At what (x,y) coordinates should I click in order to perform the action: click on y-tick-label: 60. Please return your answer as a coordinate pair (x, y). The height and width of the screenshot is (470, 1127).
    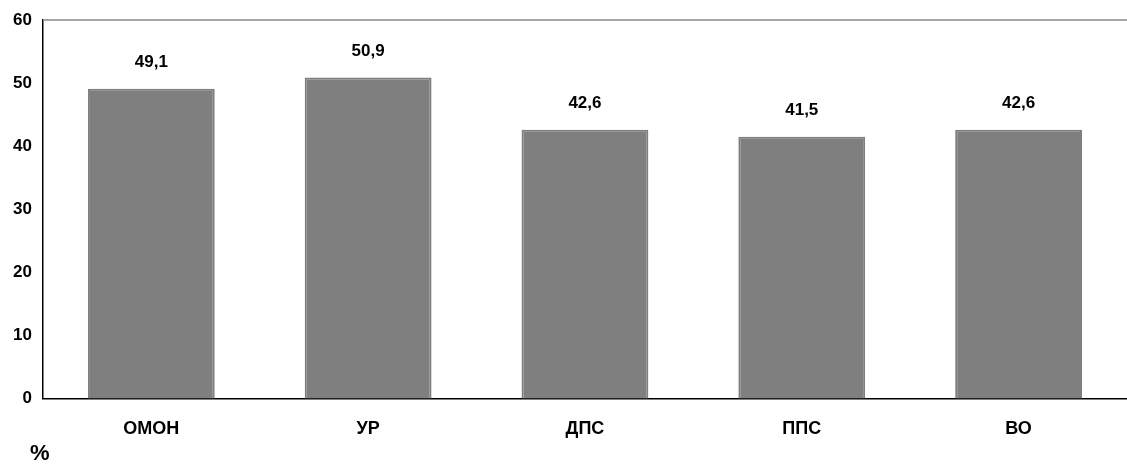
    Looking at the image, I should click on (22, 19).